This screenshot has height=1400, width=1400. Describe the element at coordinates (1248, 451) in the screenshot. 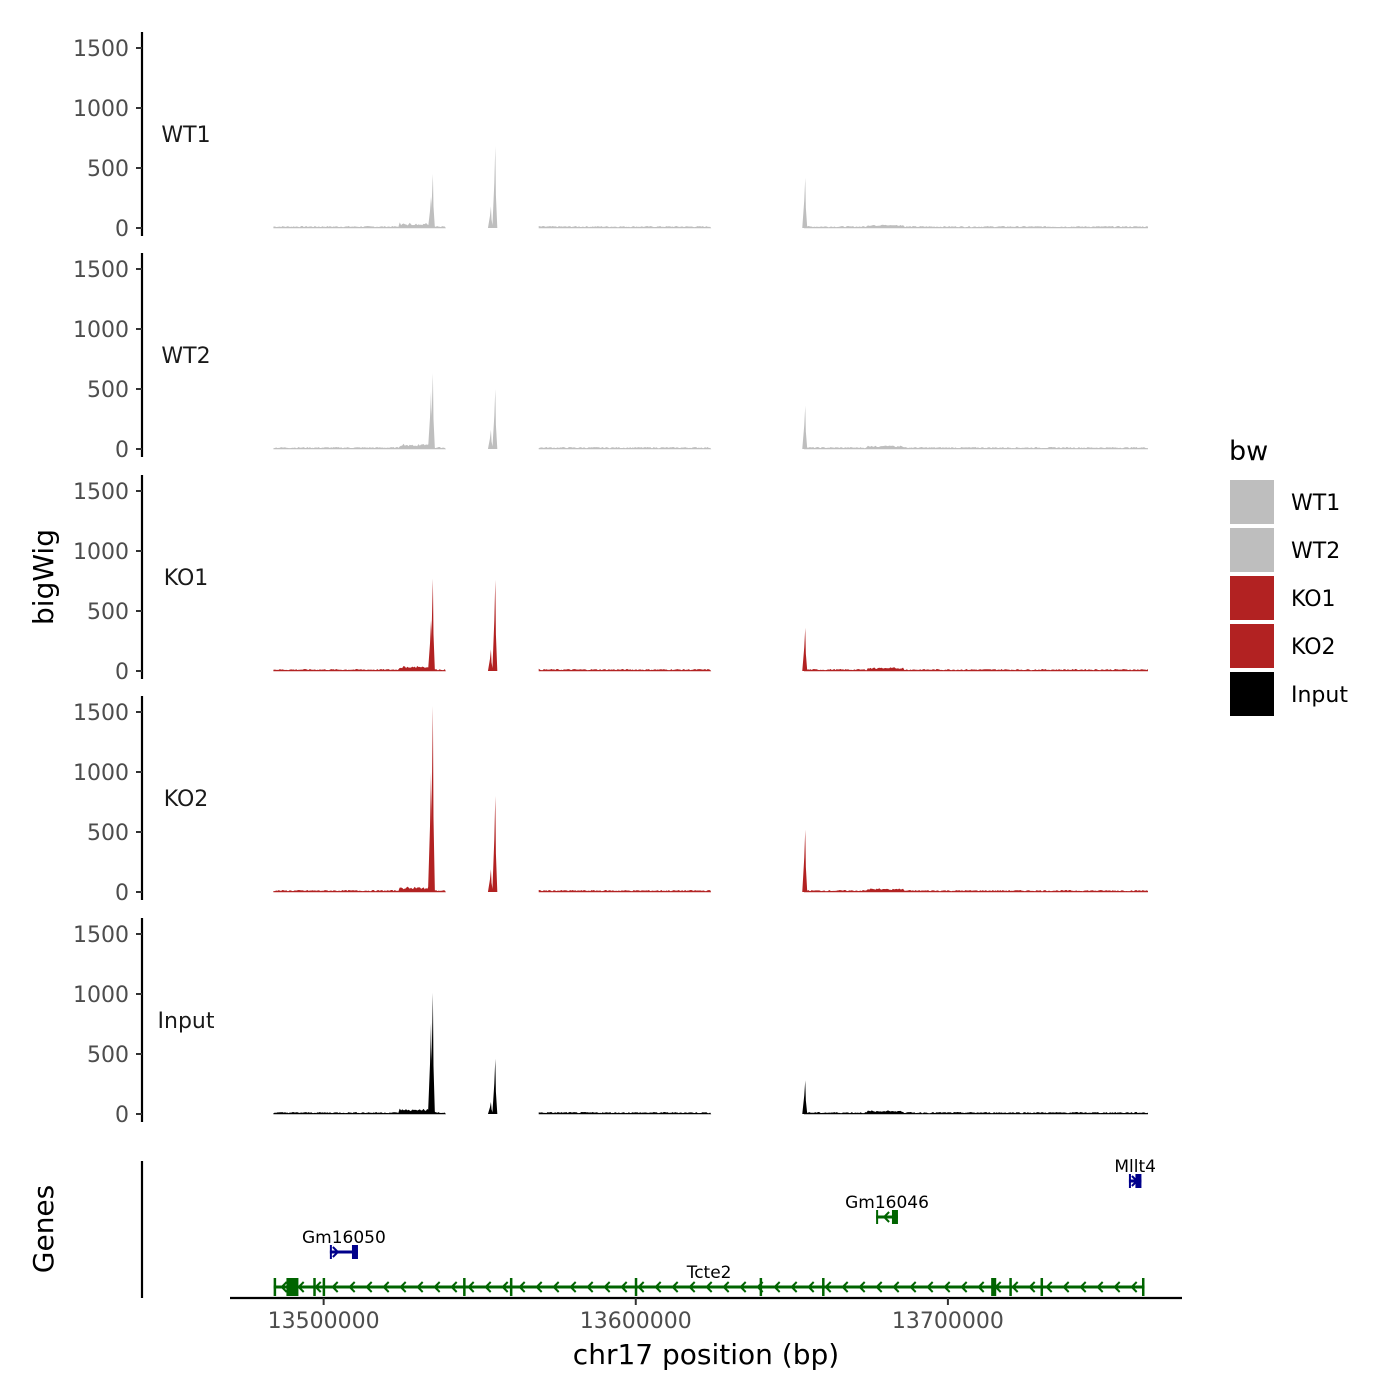

I see `legend-title: bw` at that location.